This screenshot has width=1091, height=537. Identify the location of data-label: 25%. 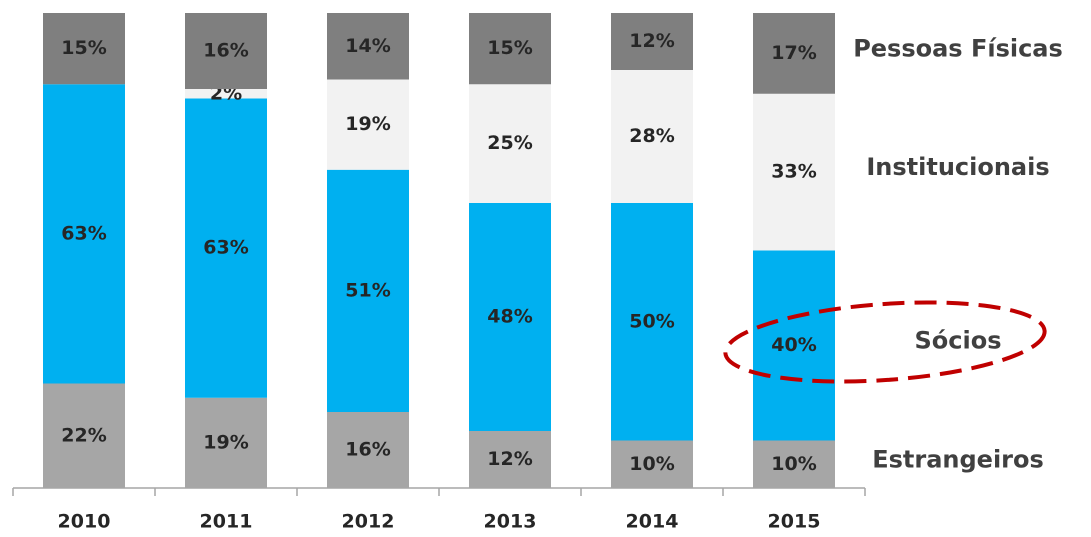
(509, 143).